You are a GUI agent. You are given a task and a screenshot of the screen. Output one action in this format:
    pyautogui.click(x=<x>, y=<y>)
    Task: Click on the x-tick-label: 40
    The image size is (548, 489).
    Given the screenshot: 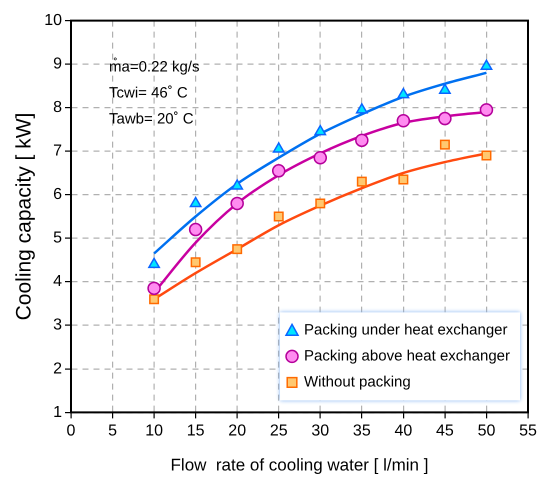 What is the action you would take?
    pyautogui.click(x=403, y=431)
    